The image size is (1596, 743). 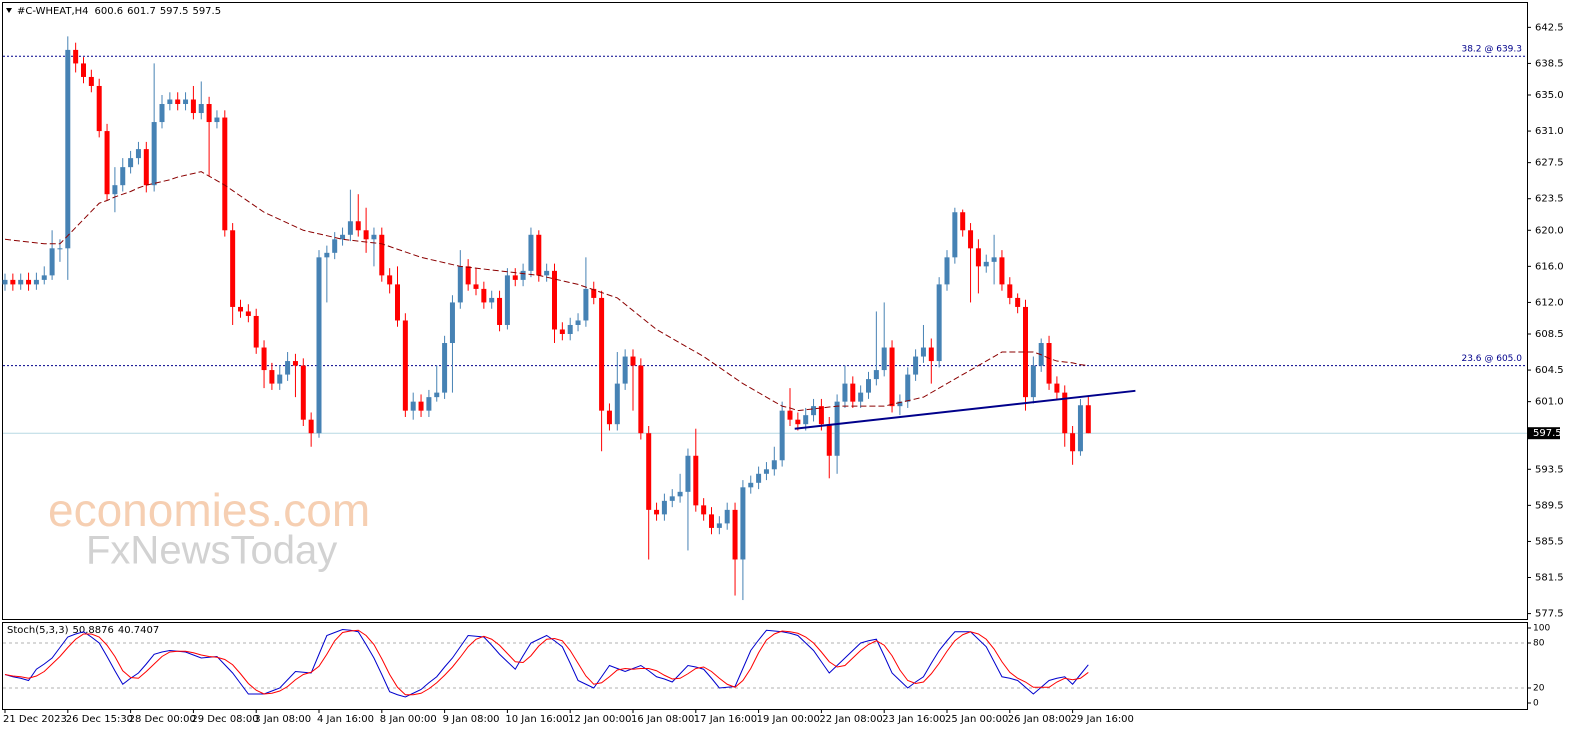 What do you see at coordinates (35, 719) in the screenshot?
I see `x-tick-label: 21 Dec 2023` at bounding box center [35, 719].